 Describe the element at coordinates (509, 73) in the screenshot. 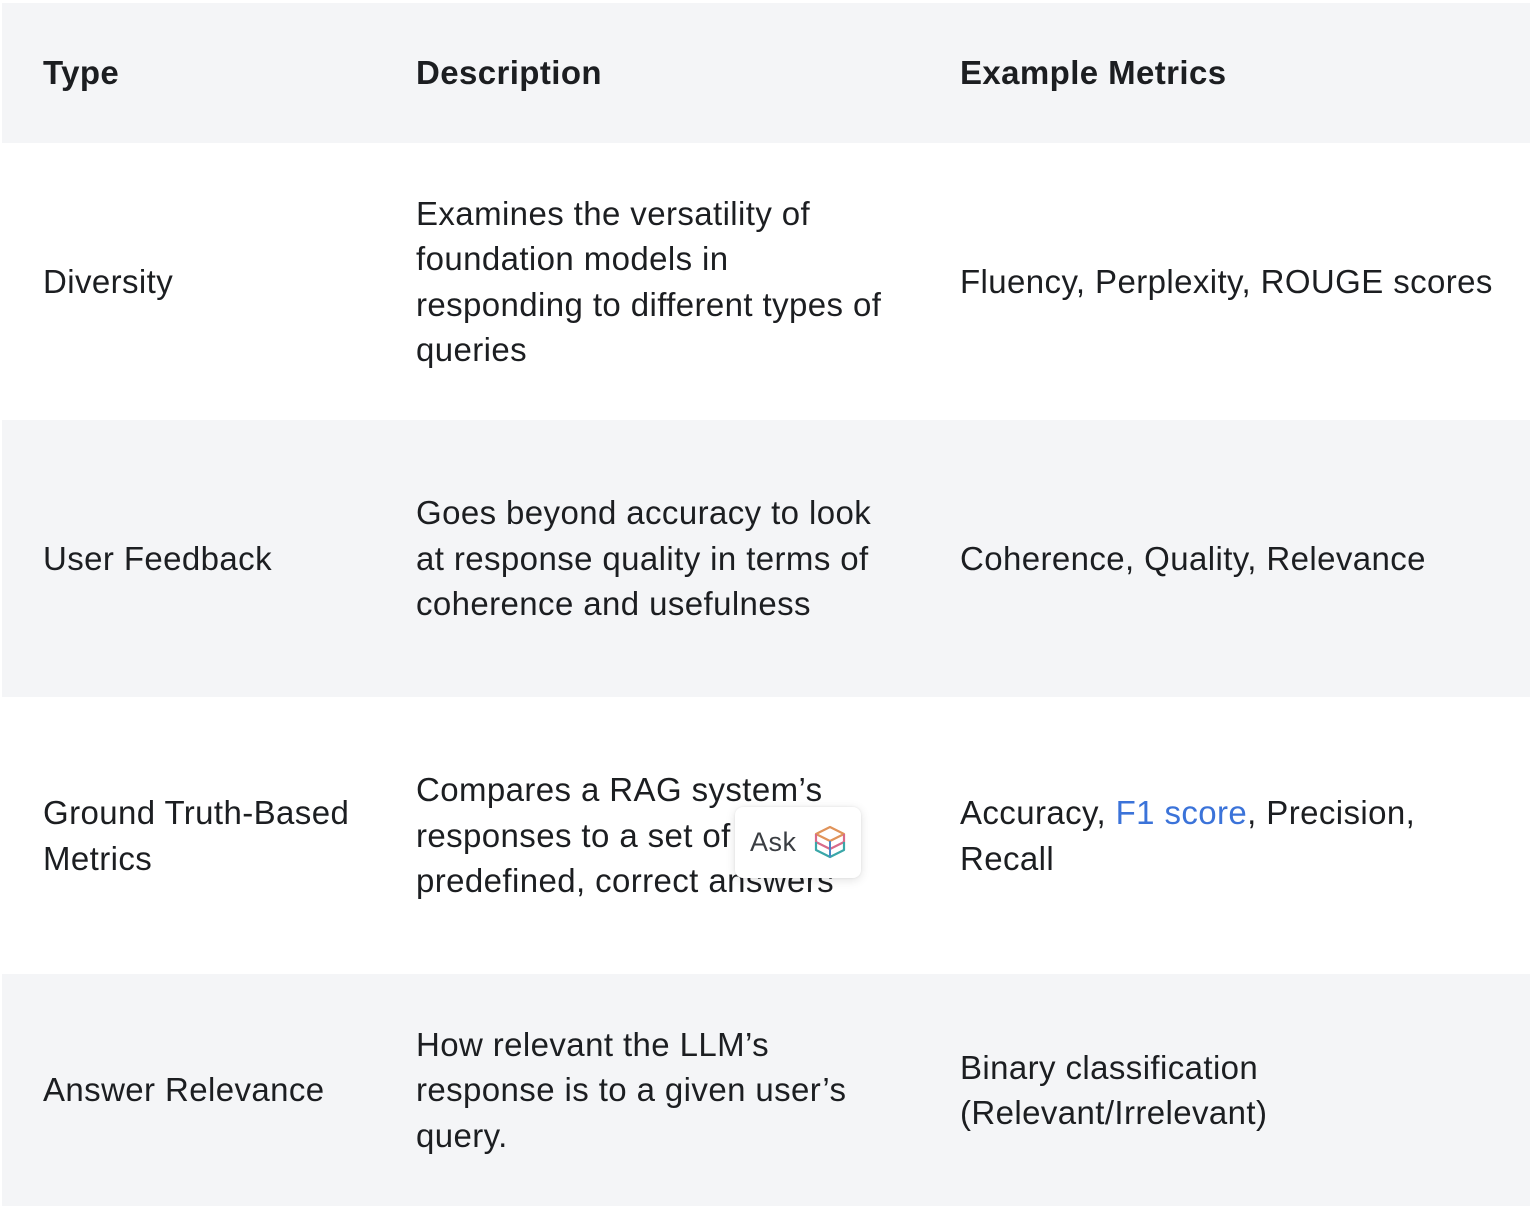

I see `header-description: Description` at that location.